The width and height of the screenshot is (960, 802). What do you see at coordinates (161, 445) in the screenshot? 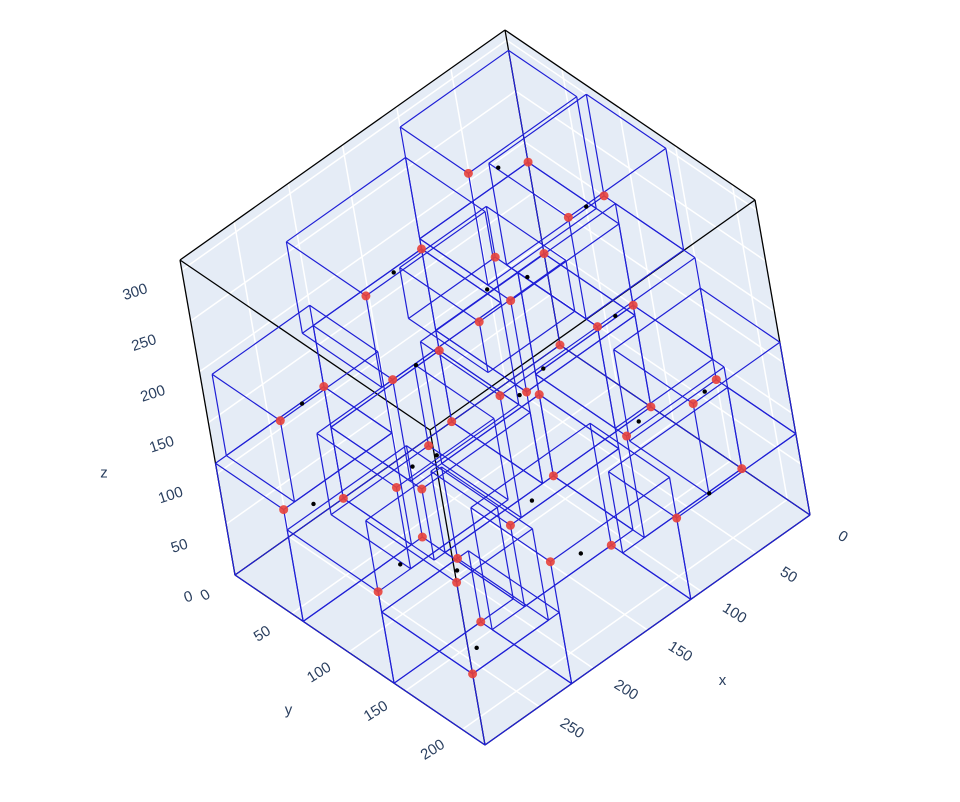
I see `z-tick-label: 150` at bounding box center [161, 445].